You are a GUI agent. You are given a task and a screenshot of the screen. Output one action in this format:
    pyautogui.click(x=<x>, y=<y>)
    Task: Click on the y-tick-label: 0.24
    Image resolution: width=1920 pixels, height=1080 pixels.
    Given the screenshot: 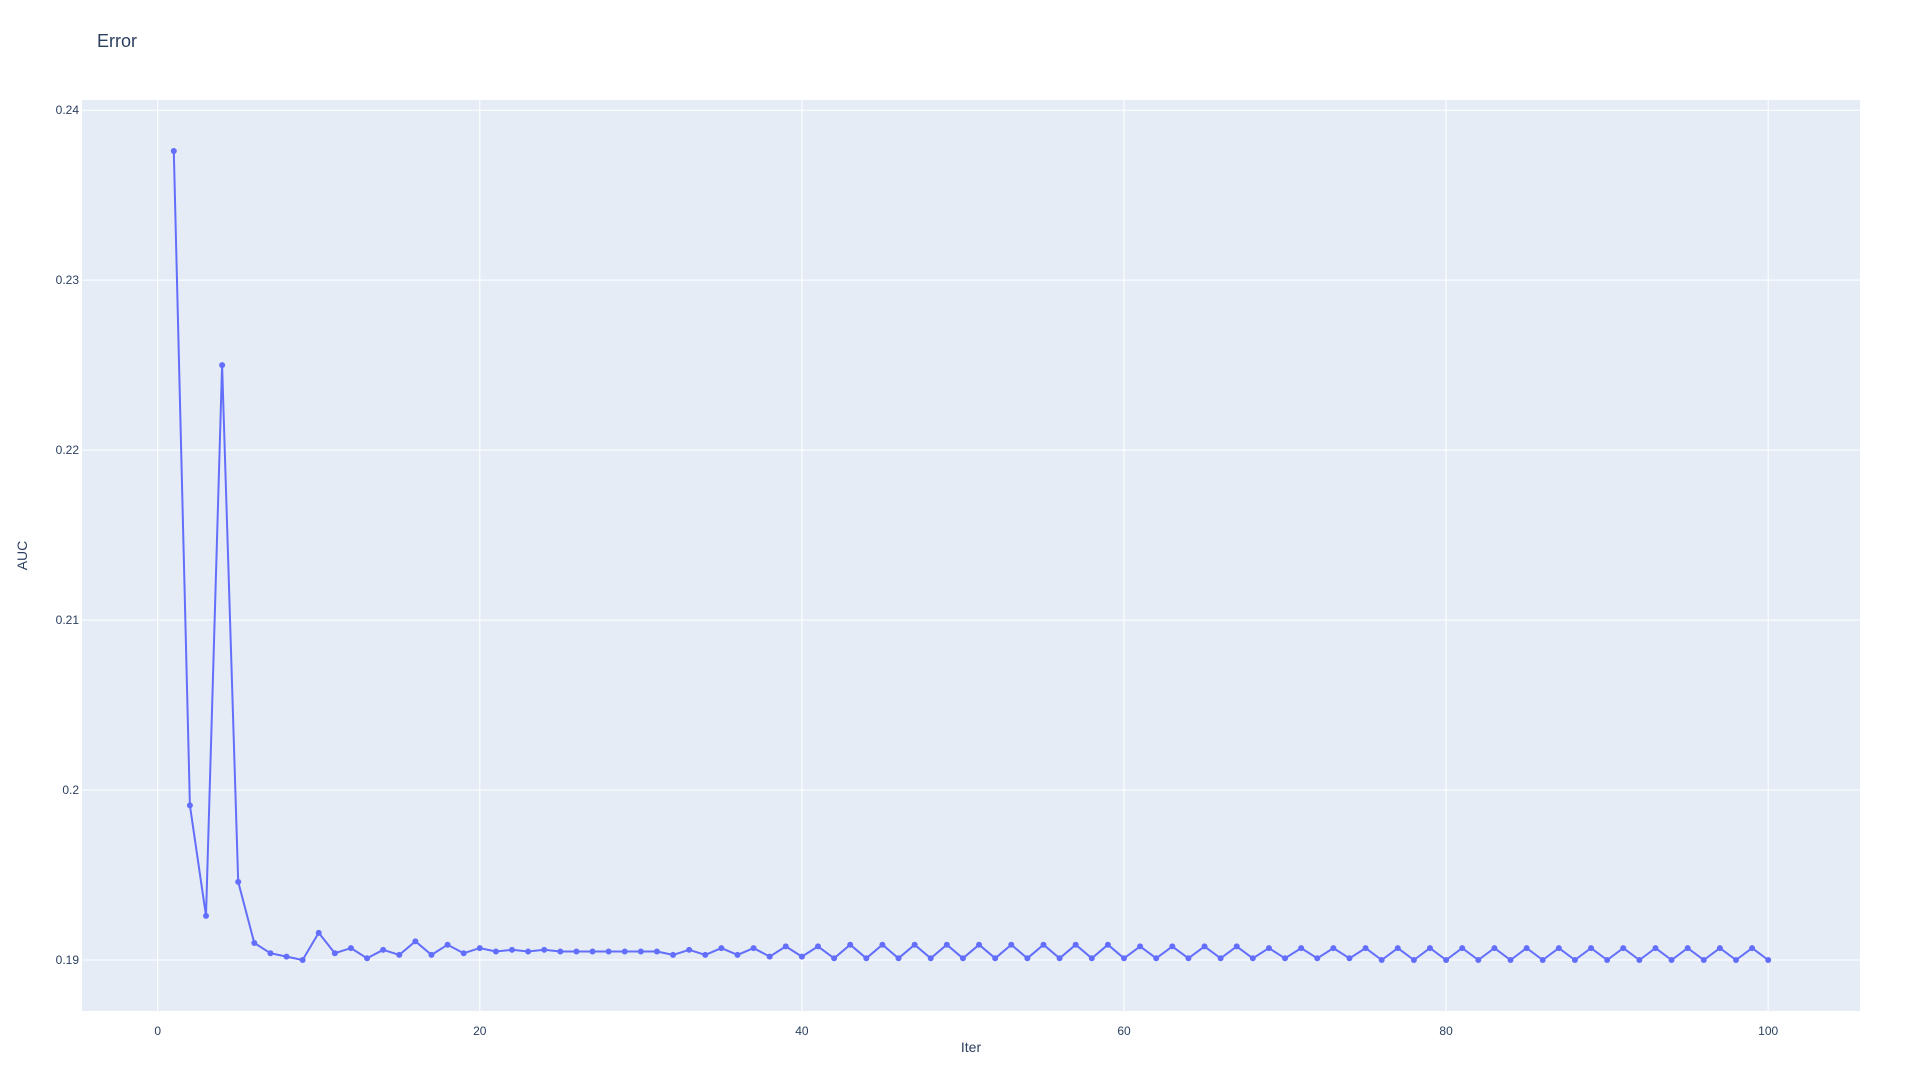 What is the action you would take?
    pyautogui.click(x=68, y=110)
    